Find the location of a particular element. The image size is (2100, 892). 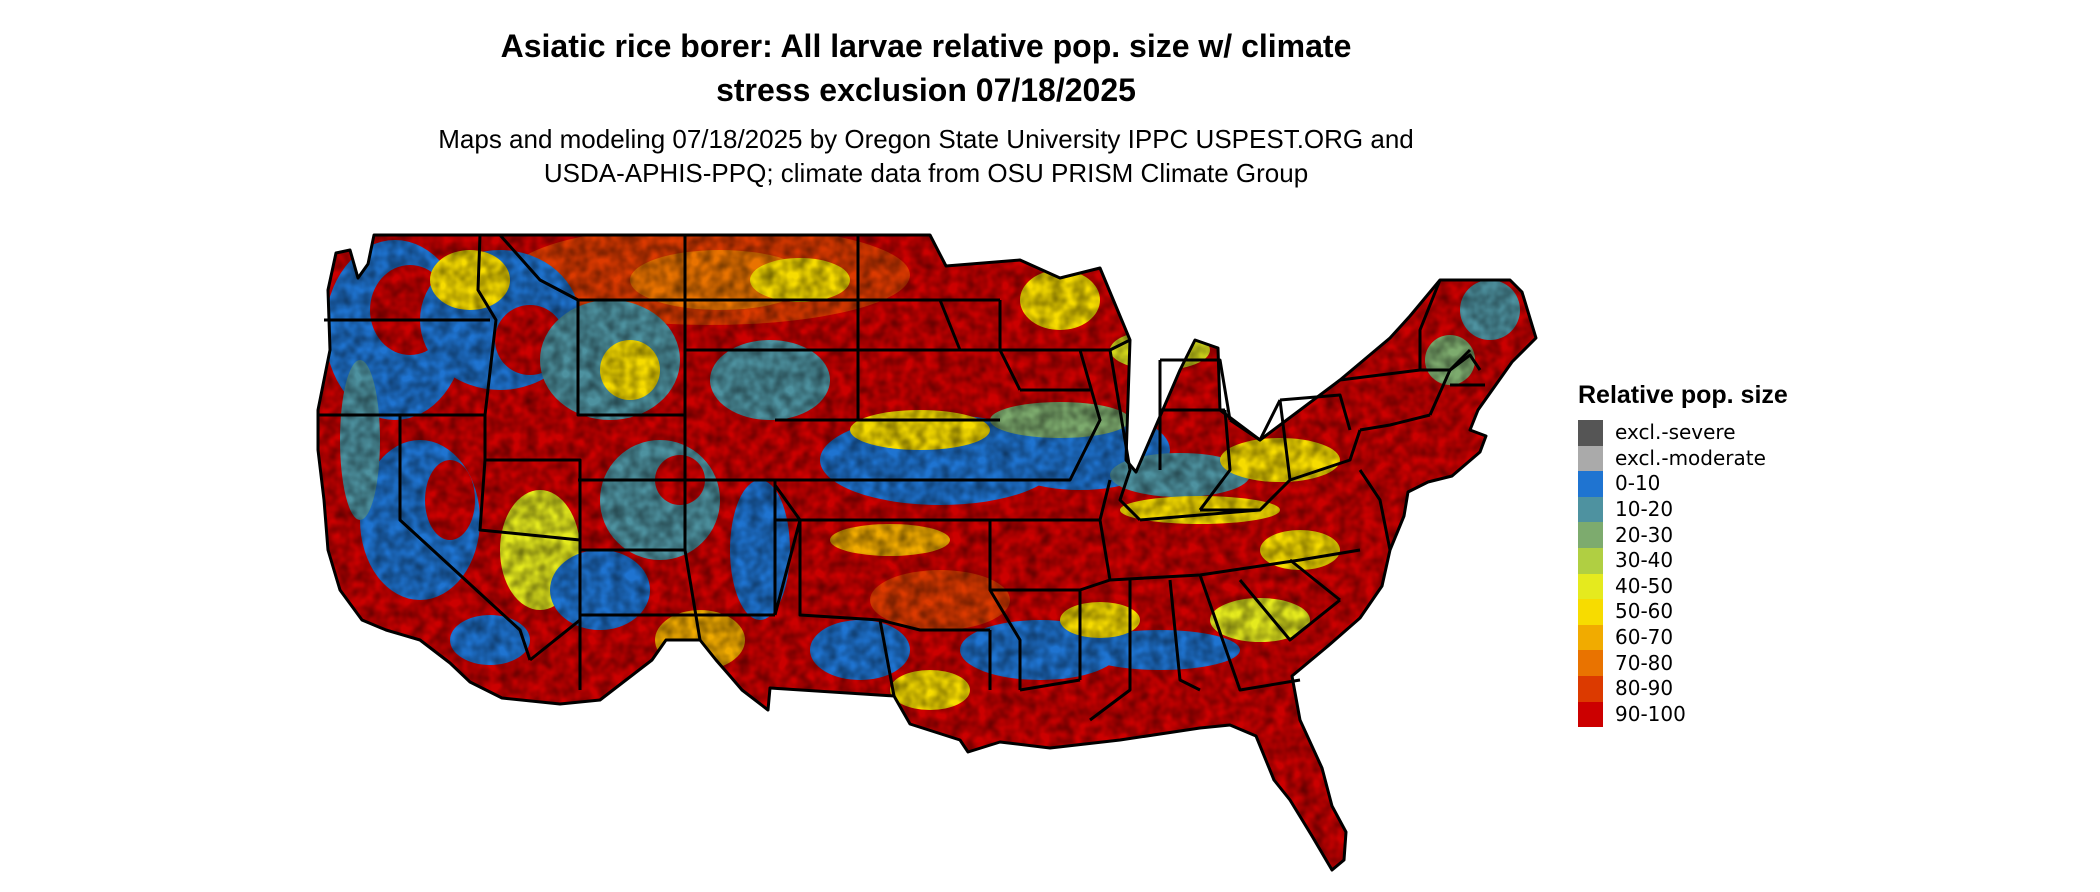

legend-item: excl.-moderate is located at coordinates (1683, 458).